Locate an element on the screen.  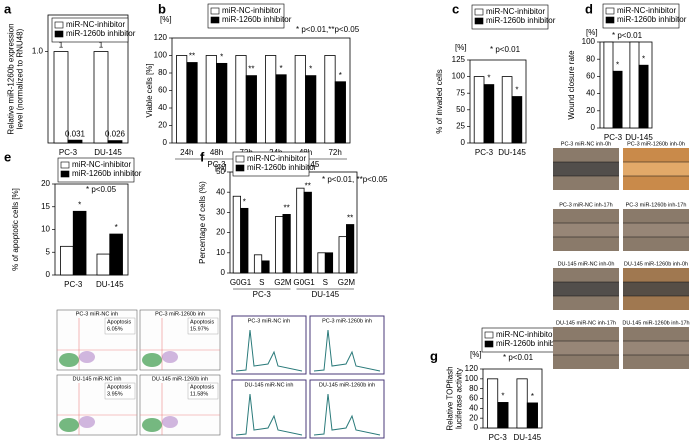
panel-letter: c is located at coordinates (455, 8).